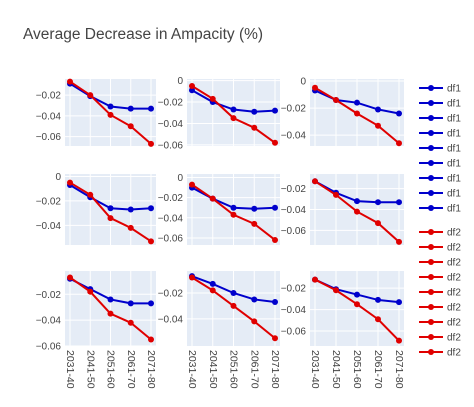 The image size is (474, 407). Describe the element at coordinates (96, 112) in the screenshot. I see `subplot-1: −0.02 −0.04 −0.06` at that location.